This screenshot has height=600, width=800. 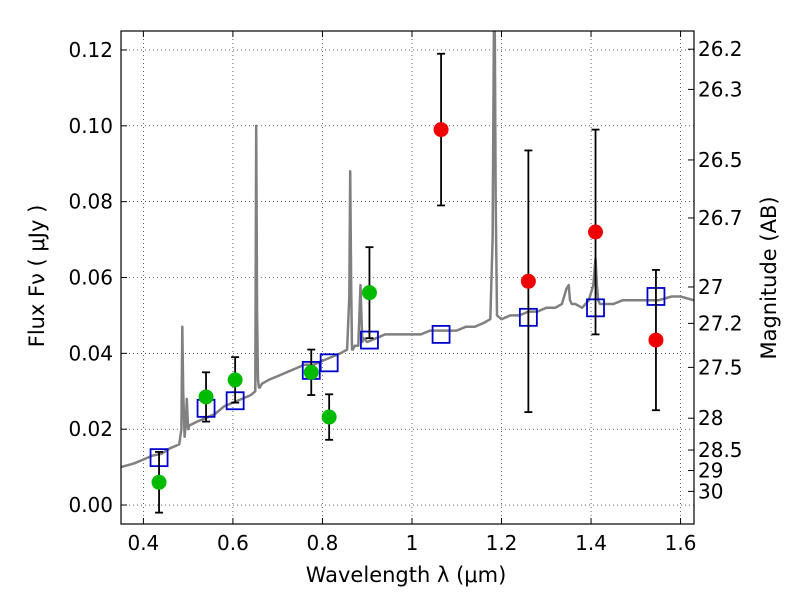 I want to click on y-tick-label: 0.06, so click(x=90, y=278).